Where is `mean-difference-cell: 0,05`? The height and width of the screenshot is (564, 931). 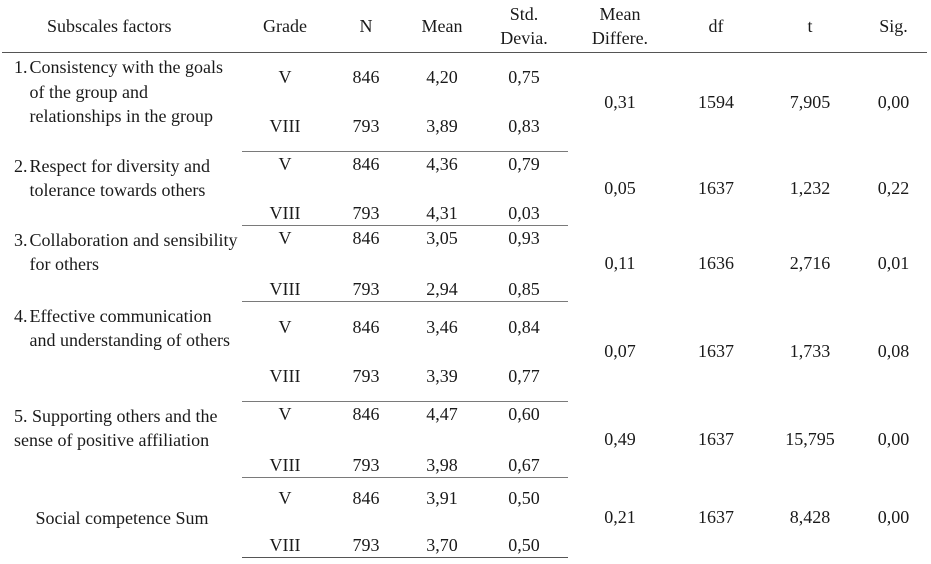 mean-difference-cell: 0,05 is located at coordinates (620, 188).